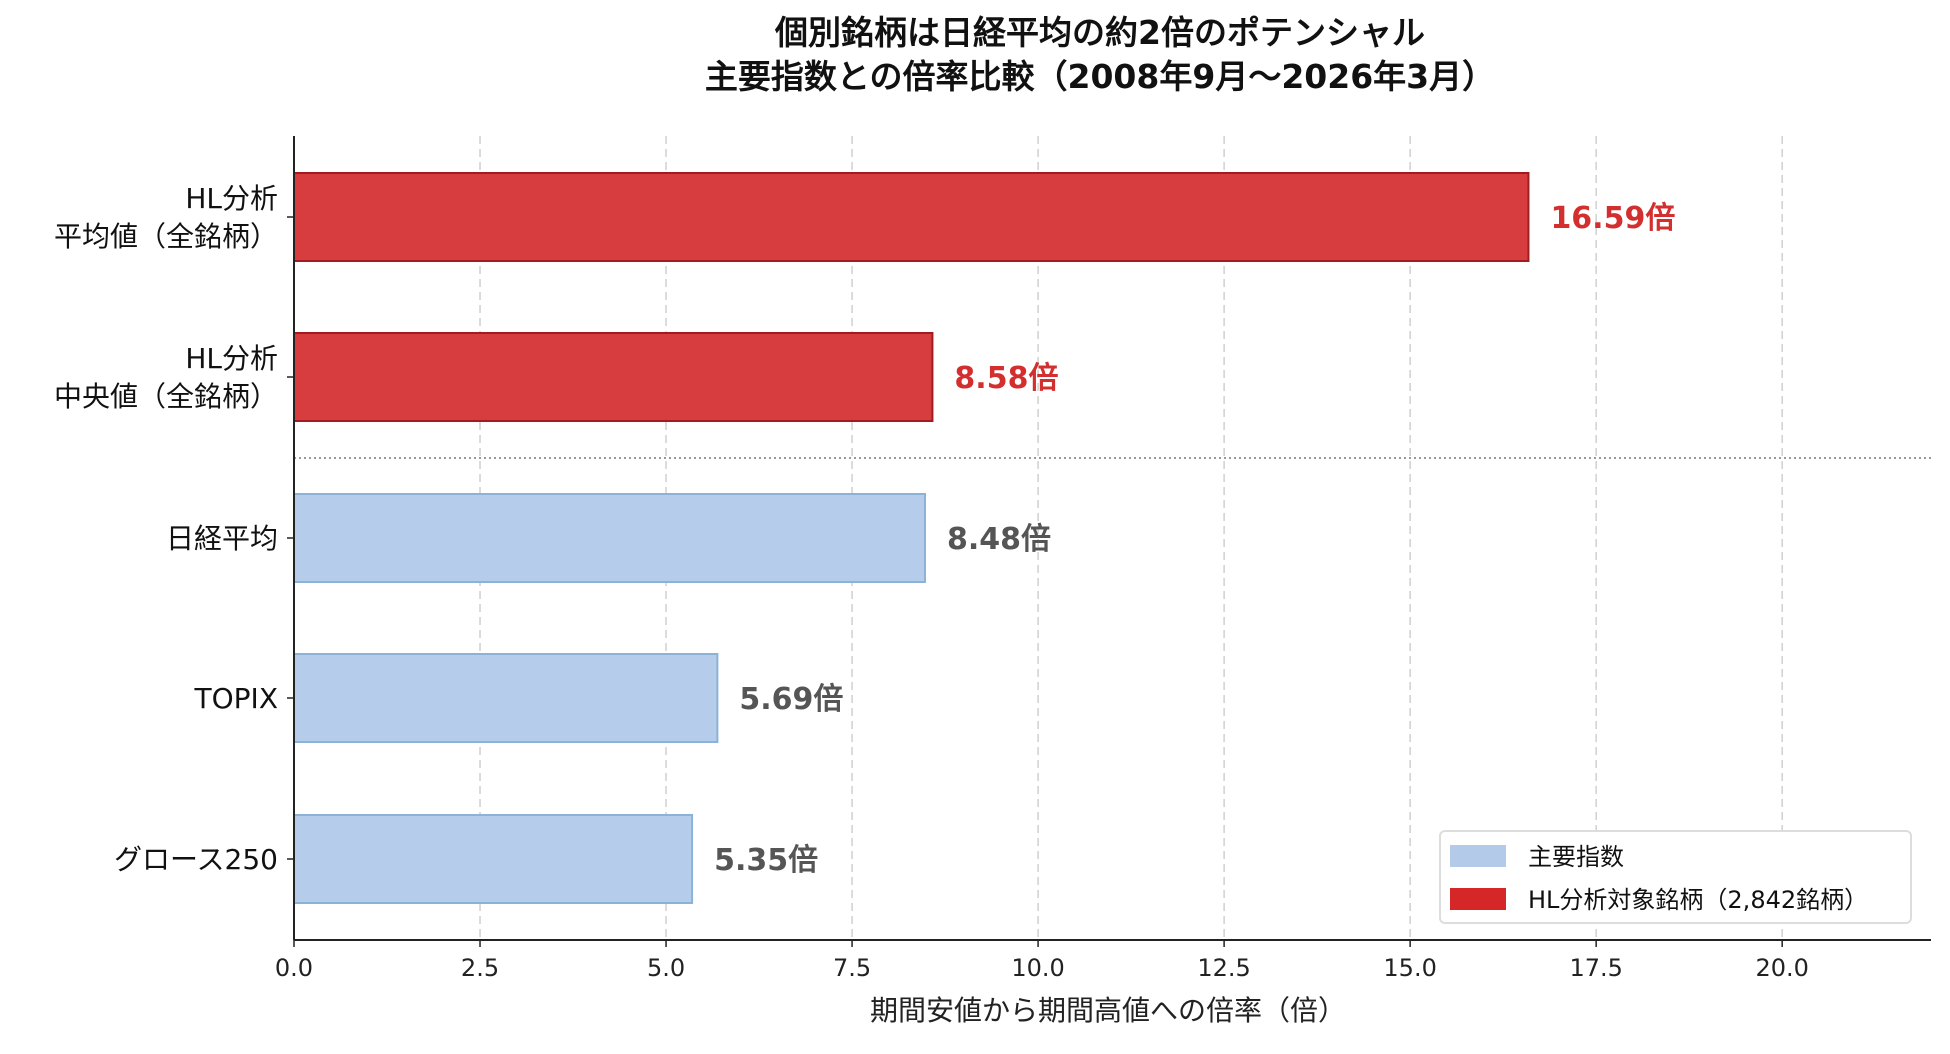  I want to click on legend-frame, so click(1675, 877).